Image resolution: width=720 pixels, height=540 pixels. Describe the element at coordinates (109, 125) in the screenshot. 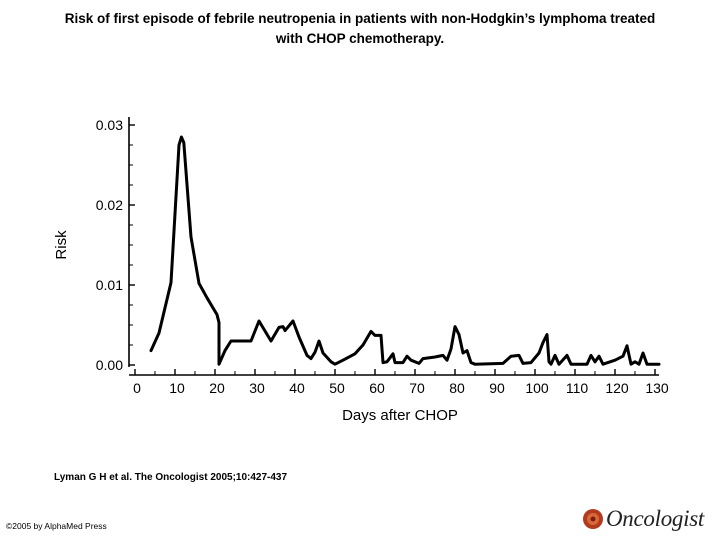

I see `y-tick-label: 0.03` at that location.